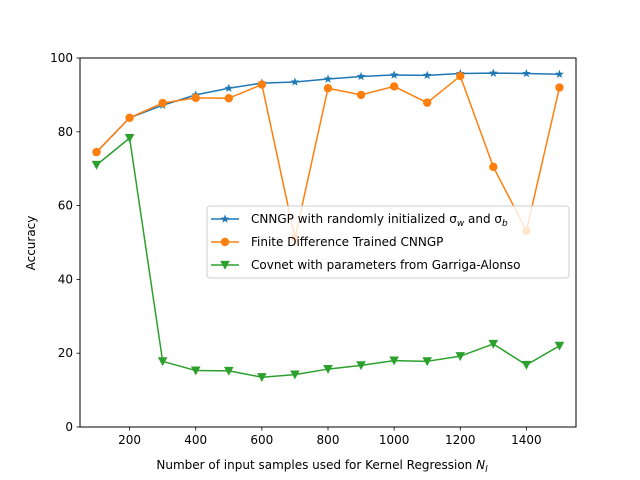  I want to click on legend-label-2: Finite Difference Trained CNNGP, so click(347, 242).